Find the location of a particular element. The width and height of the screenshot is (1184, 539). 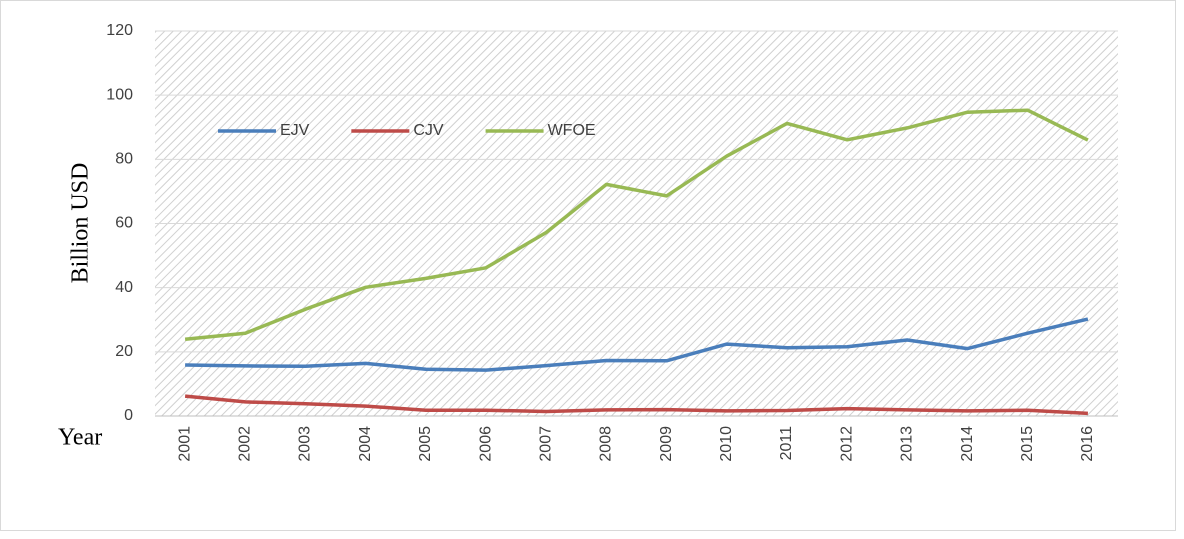

y-tick-label: 0 is located at coordinates (128, 415).